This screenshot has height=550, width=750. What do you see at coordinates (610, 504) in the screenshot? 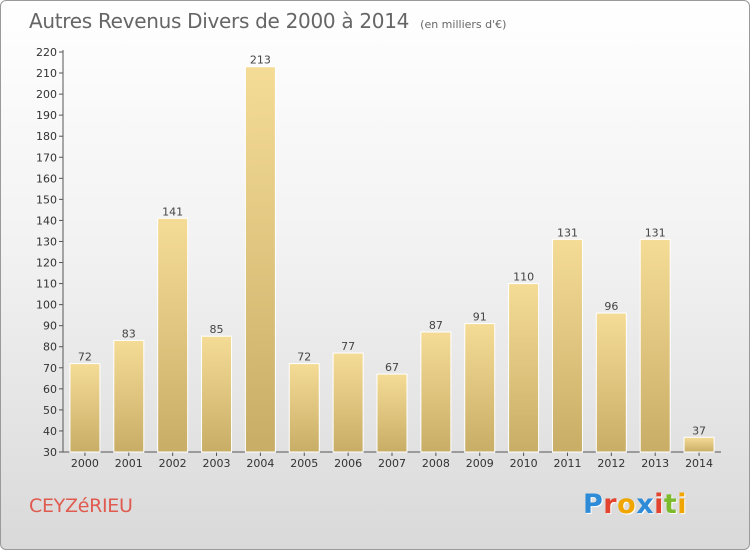
I see `logo-letter: r` at bounding box center [610, 504].